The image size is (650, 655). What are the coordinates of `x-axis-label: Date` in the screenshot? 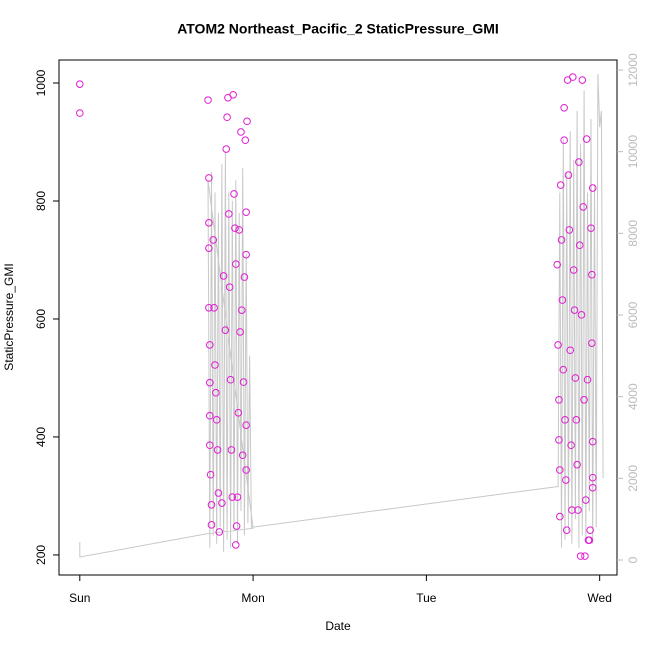 It's located at (338, 626).